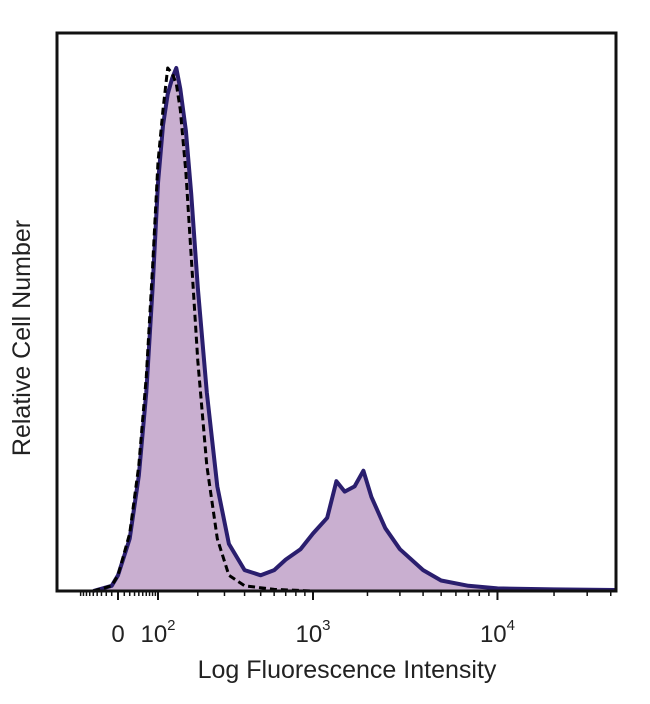  I want to click on x-tick-label-2: 10³, so click(312, 632).